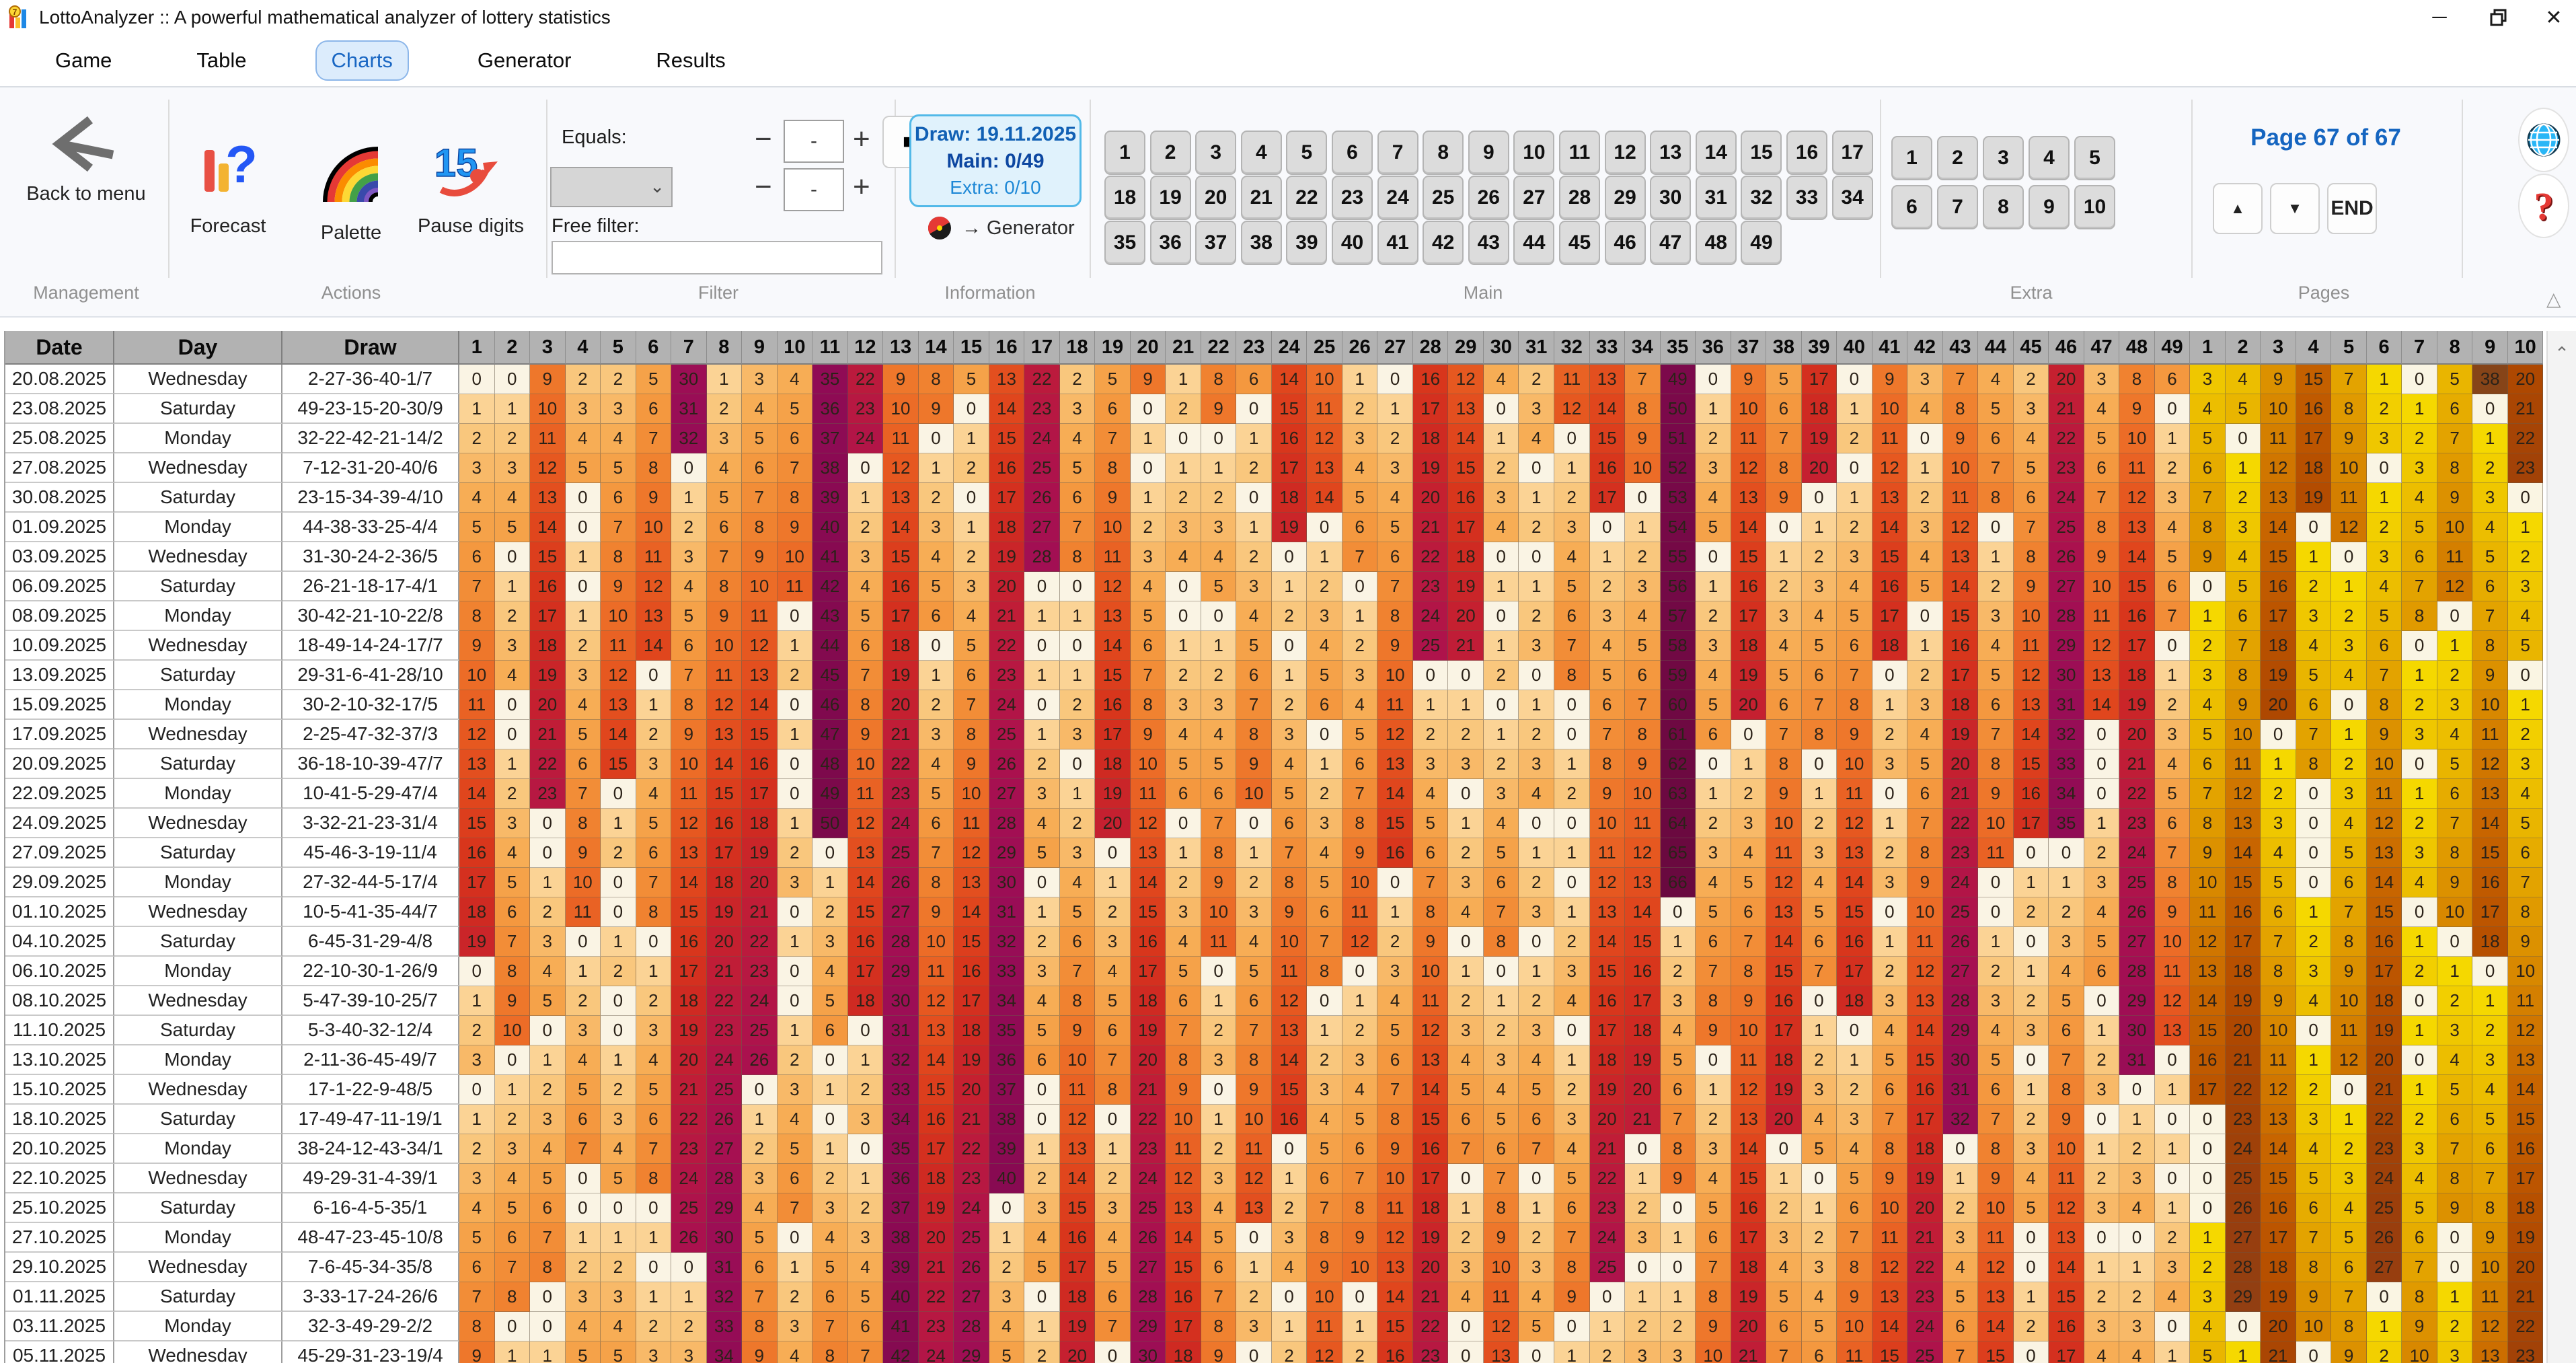 This screenshot has height=1363, width=2576. I want to click on main-number-button-30: 30, so click(1671, 198).